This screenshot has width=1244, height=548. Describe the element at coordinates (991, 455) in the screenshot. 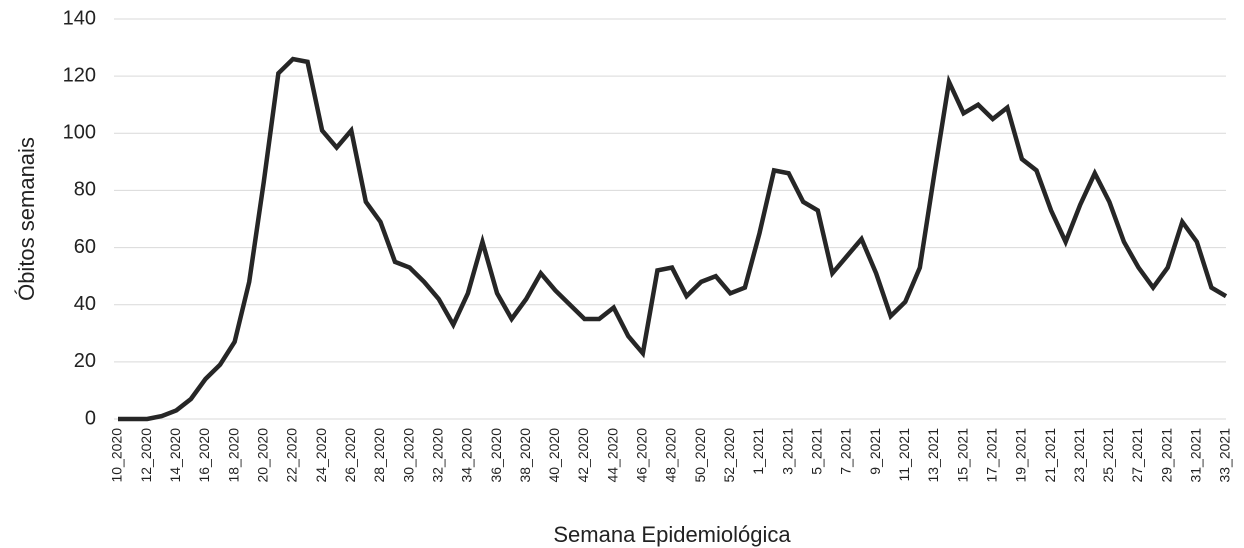

I see `x-tick-label: 17_2021` at that location.